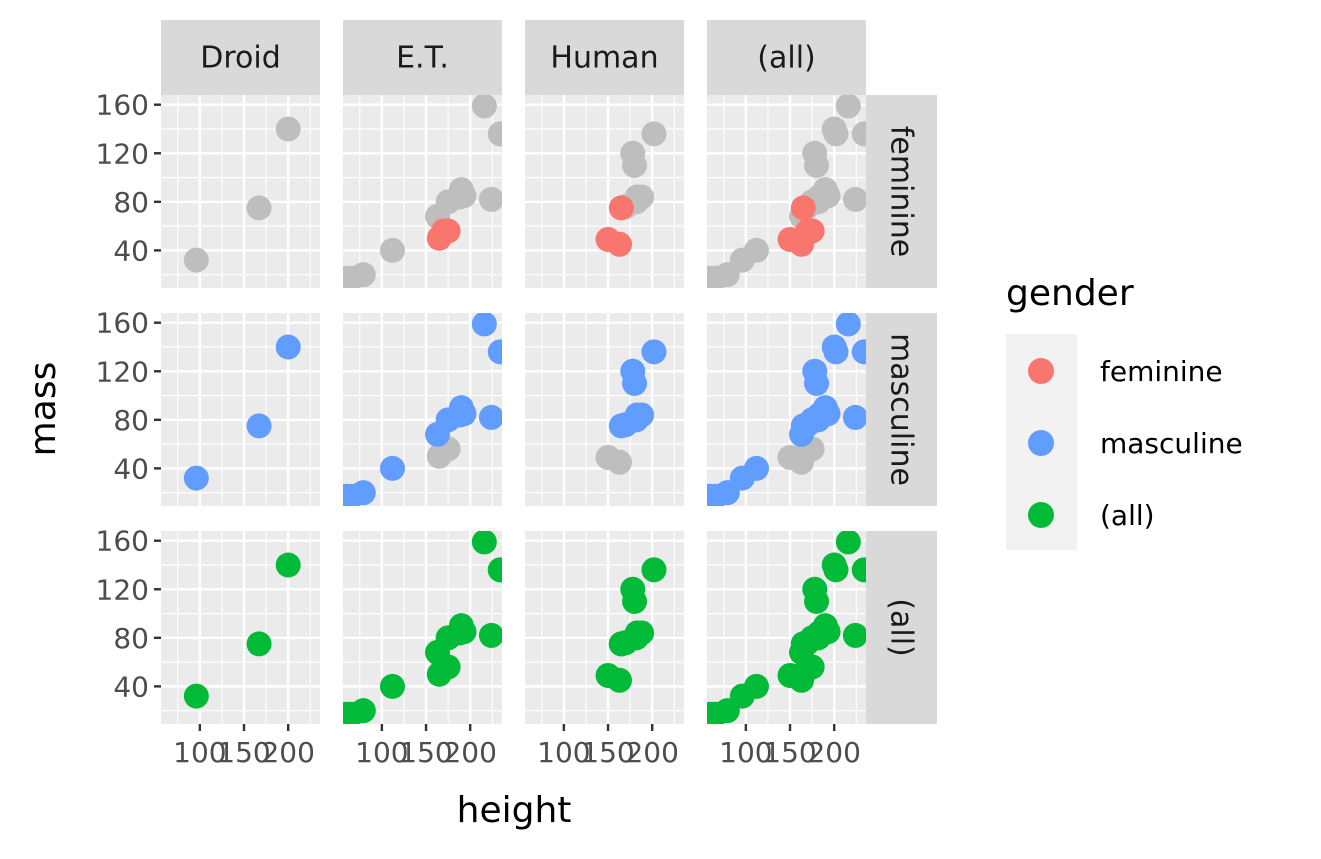 The image size is (1321, 859). What do you see at coordinates (786, 191) in the screenshot?
I see `panel-all-feminine` at bounding box center [786, 191].